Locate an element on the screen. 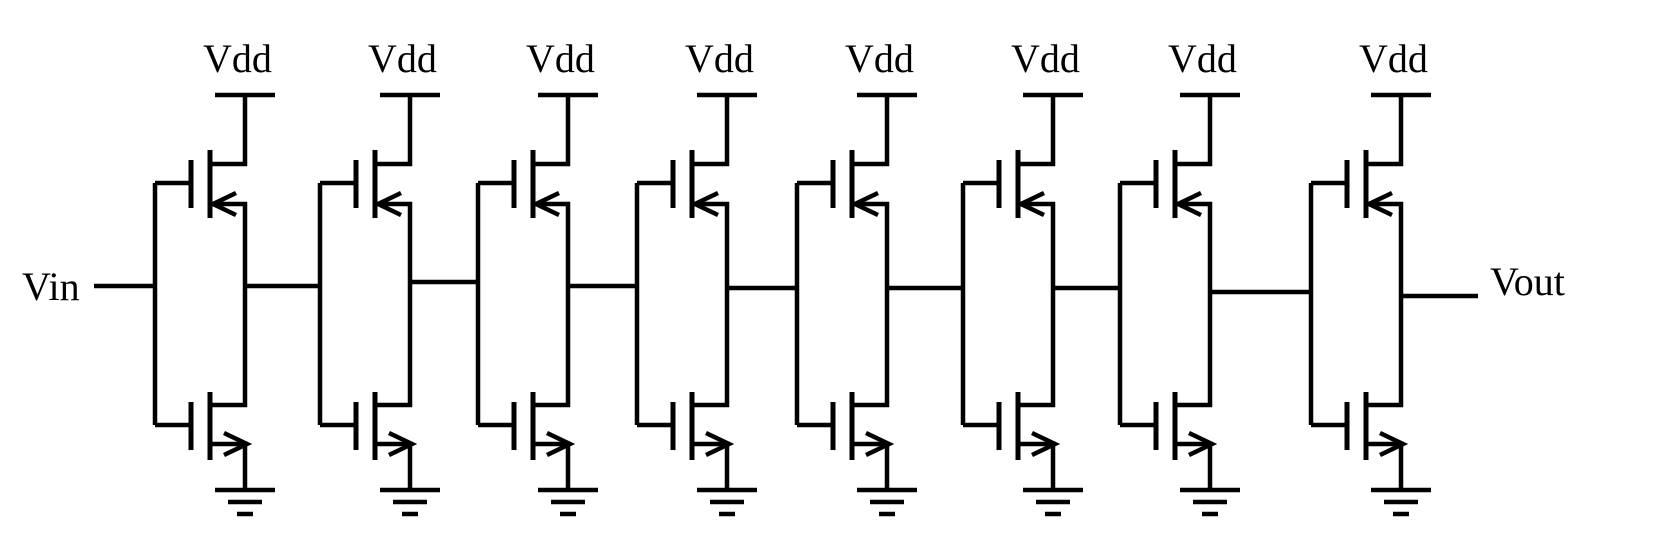  stage-5: Vdd is located at coordinates (878, 276).